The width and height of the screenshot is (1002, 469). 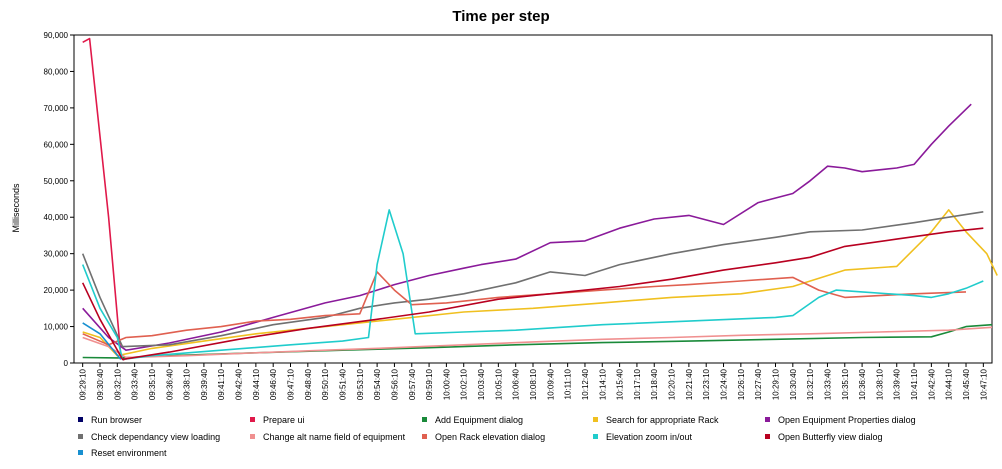 I want to click on x-tick-label: 10:18:40, so click(x=654, y=384).